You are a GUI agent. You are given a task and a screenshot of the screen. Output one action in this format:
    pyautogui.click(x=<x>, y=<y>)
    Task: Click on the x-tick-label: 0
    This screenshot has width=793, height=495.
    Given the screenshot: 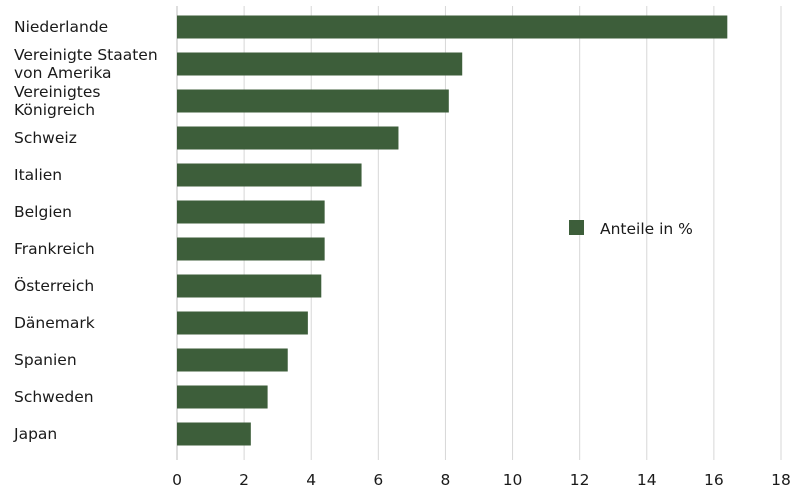 What is the action you would take?
    pyautogui.click(x=177, y=480)
    